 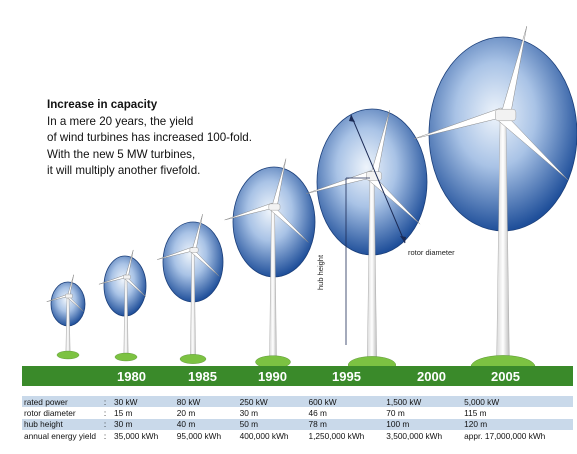 What do you see at coordinates (60, 435) in the screenshot?
I see `row-label: annual energy yield` at bounding box center [60, 435].